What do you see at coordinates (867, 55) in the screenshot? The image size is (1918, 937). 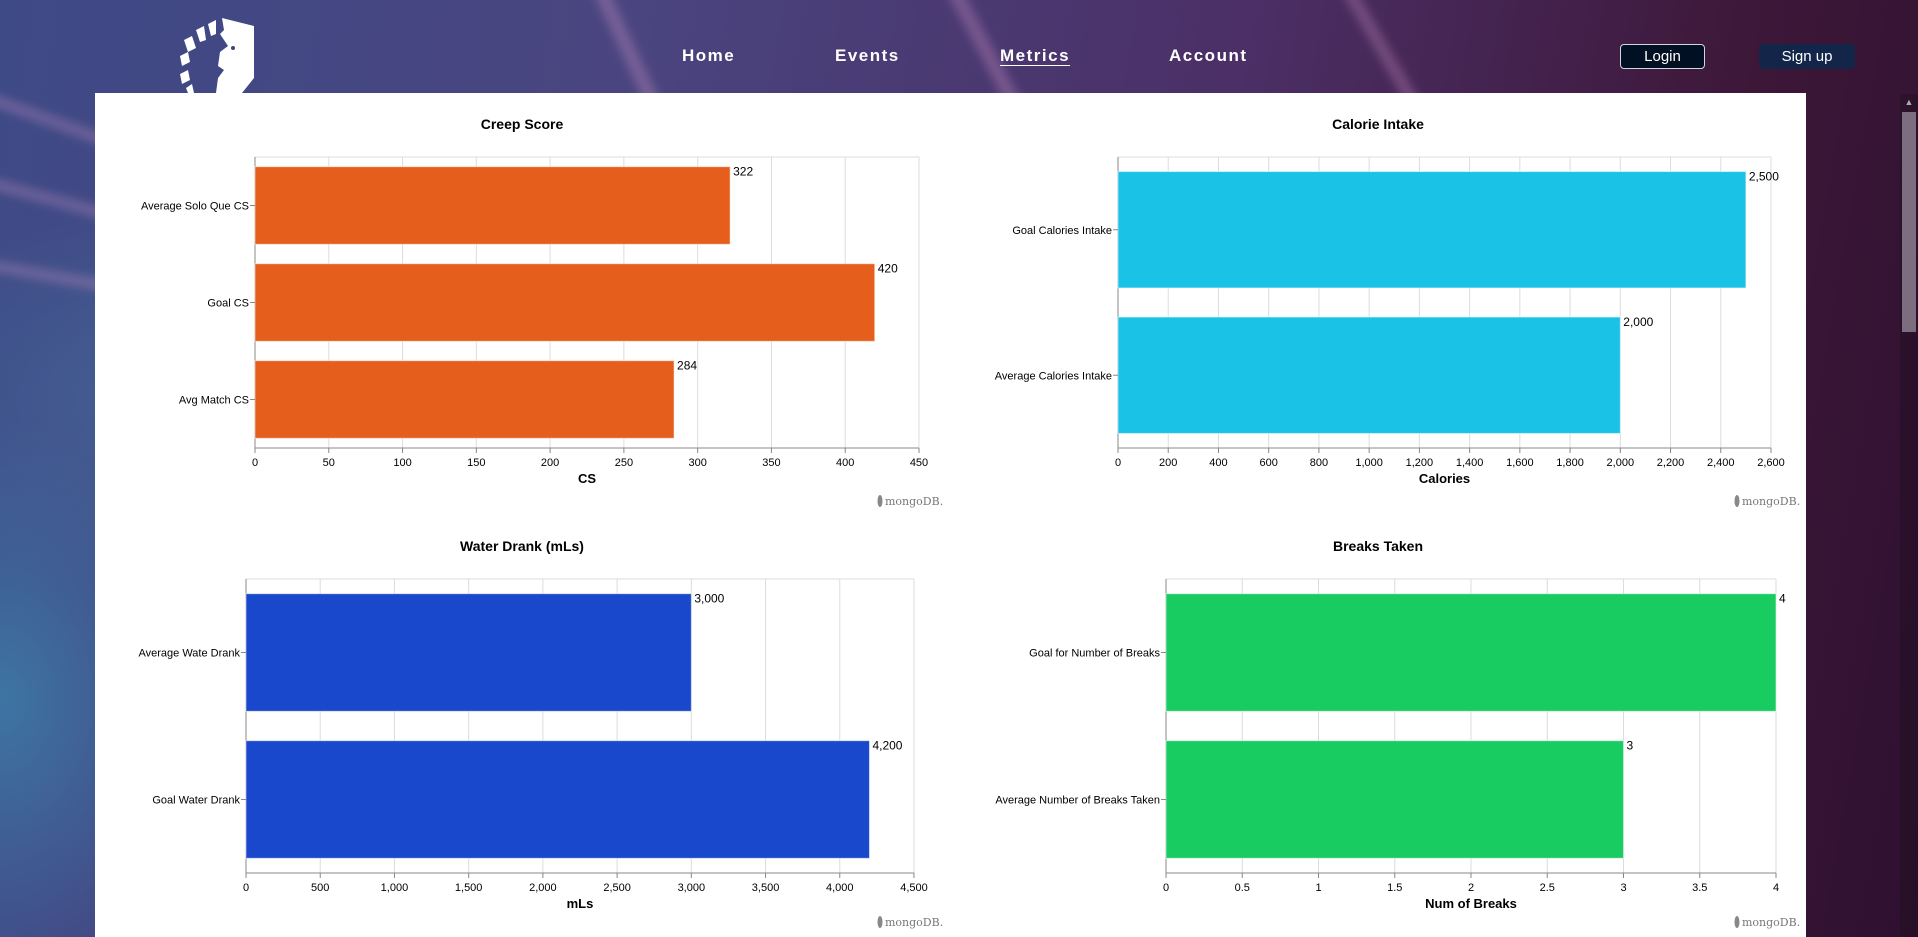 I see `nav-link-events: Events` at bounding box center [867, 55].